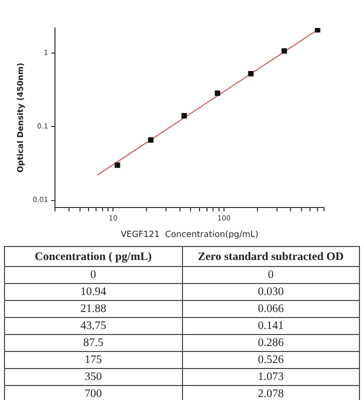 The height and width of the screenshot is (400, 364). Describe the element at coordinates (93, 360) in the screenshot. I see `text: 175` at that location.